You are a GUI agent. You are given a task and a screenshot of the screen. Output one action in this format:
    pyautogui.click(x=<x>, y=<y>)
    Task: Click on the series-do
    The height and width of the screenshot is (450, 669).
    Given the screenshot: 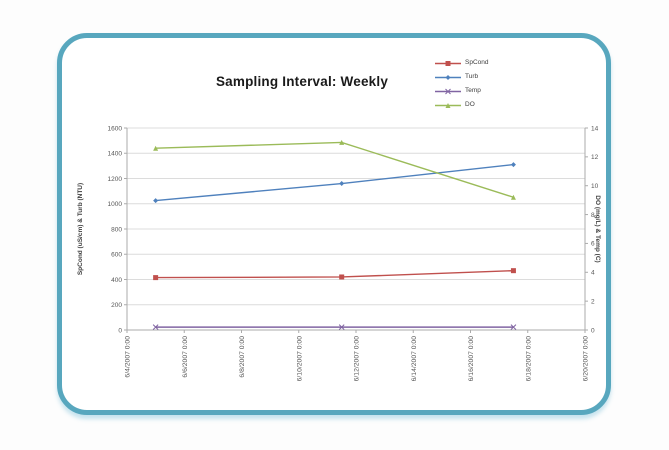 What is the action you would take?
    pyautogui.click(x=334, y=169)
    